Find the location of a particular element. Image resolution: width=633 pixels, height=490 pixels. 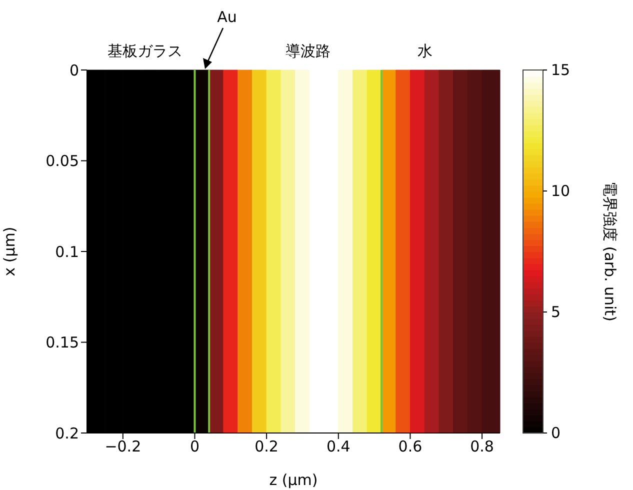

x-tick-label: 0 is located at coordinates (195, 447).